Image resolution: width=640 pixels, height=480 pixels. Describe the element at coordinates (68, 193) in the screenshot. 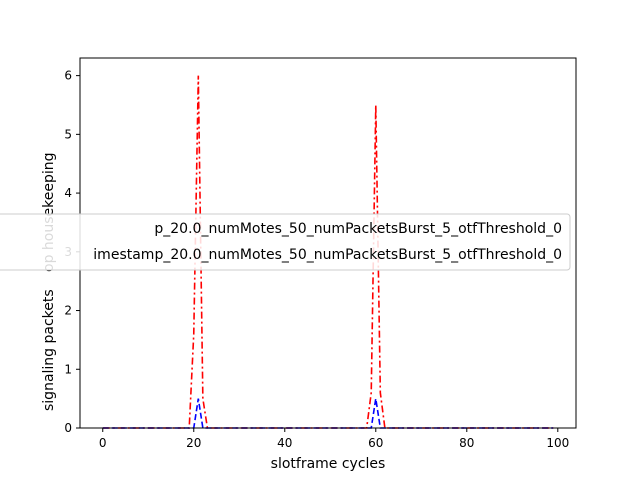

I see `y-tick-label: 4` at that location.